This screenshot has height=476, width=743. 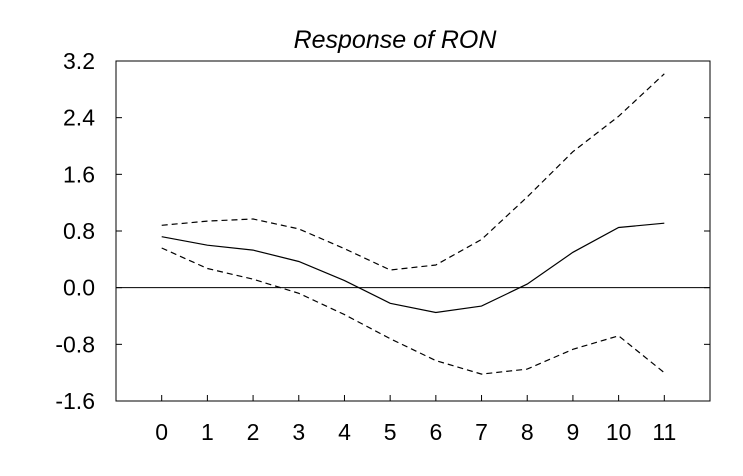 What do you see at coordinates (619, 432) in the screenshot?
I see `x-tick-label: 10` at bounding box center [619, 432].